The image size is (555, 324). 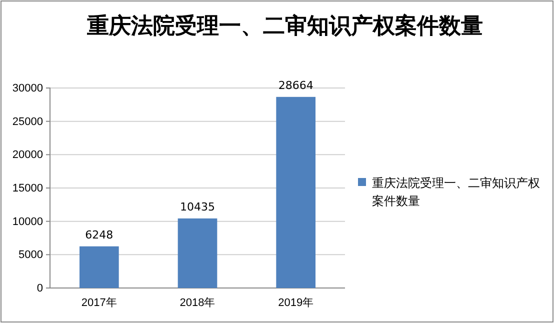 What do you see at coordinates (27, 122) in the screenshot?
I see `y-tick-label: 25000` at bounding box center [27, 122].